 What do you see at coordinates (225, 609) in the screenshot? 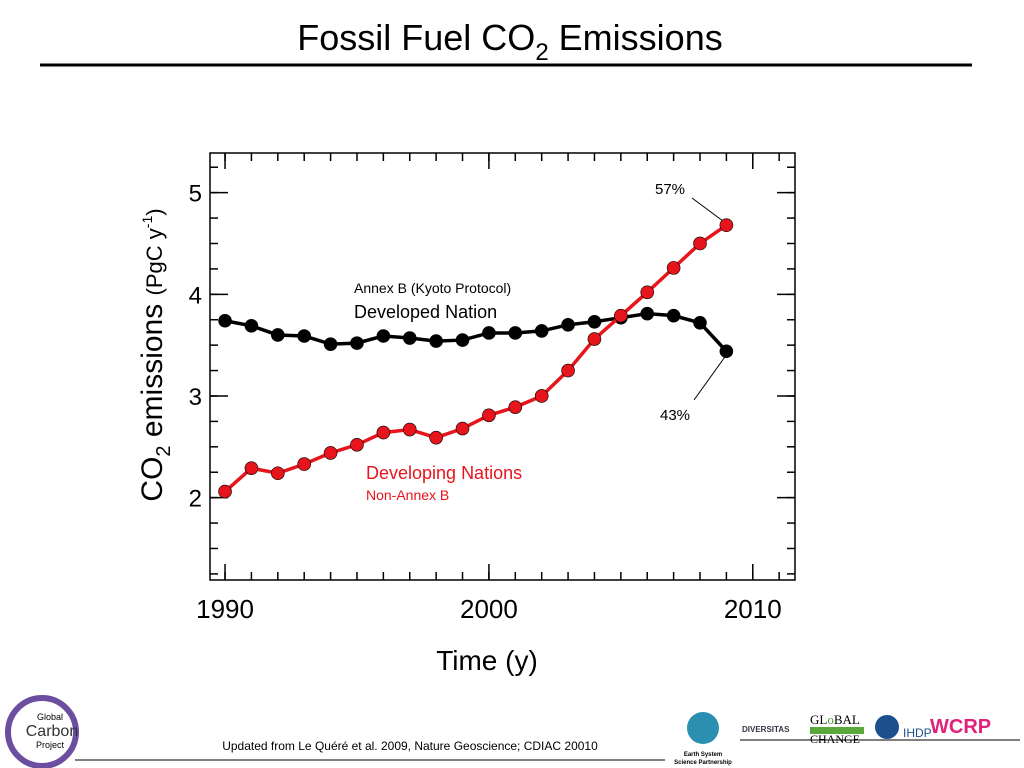
I see `x-tick-label: 1990` at bounding box center [225, 609].